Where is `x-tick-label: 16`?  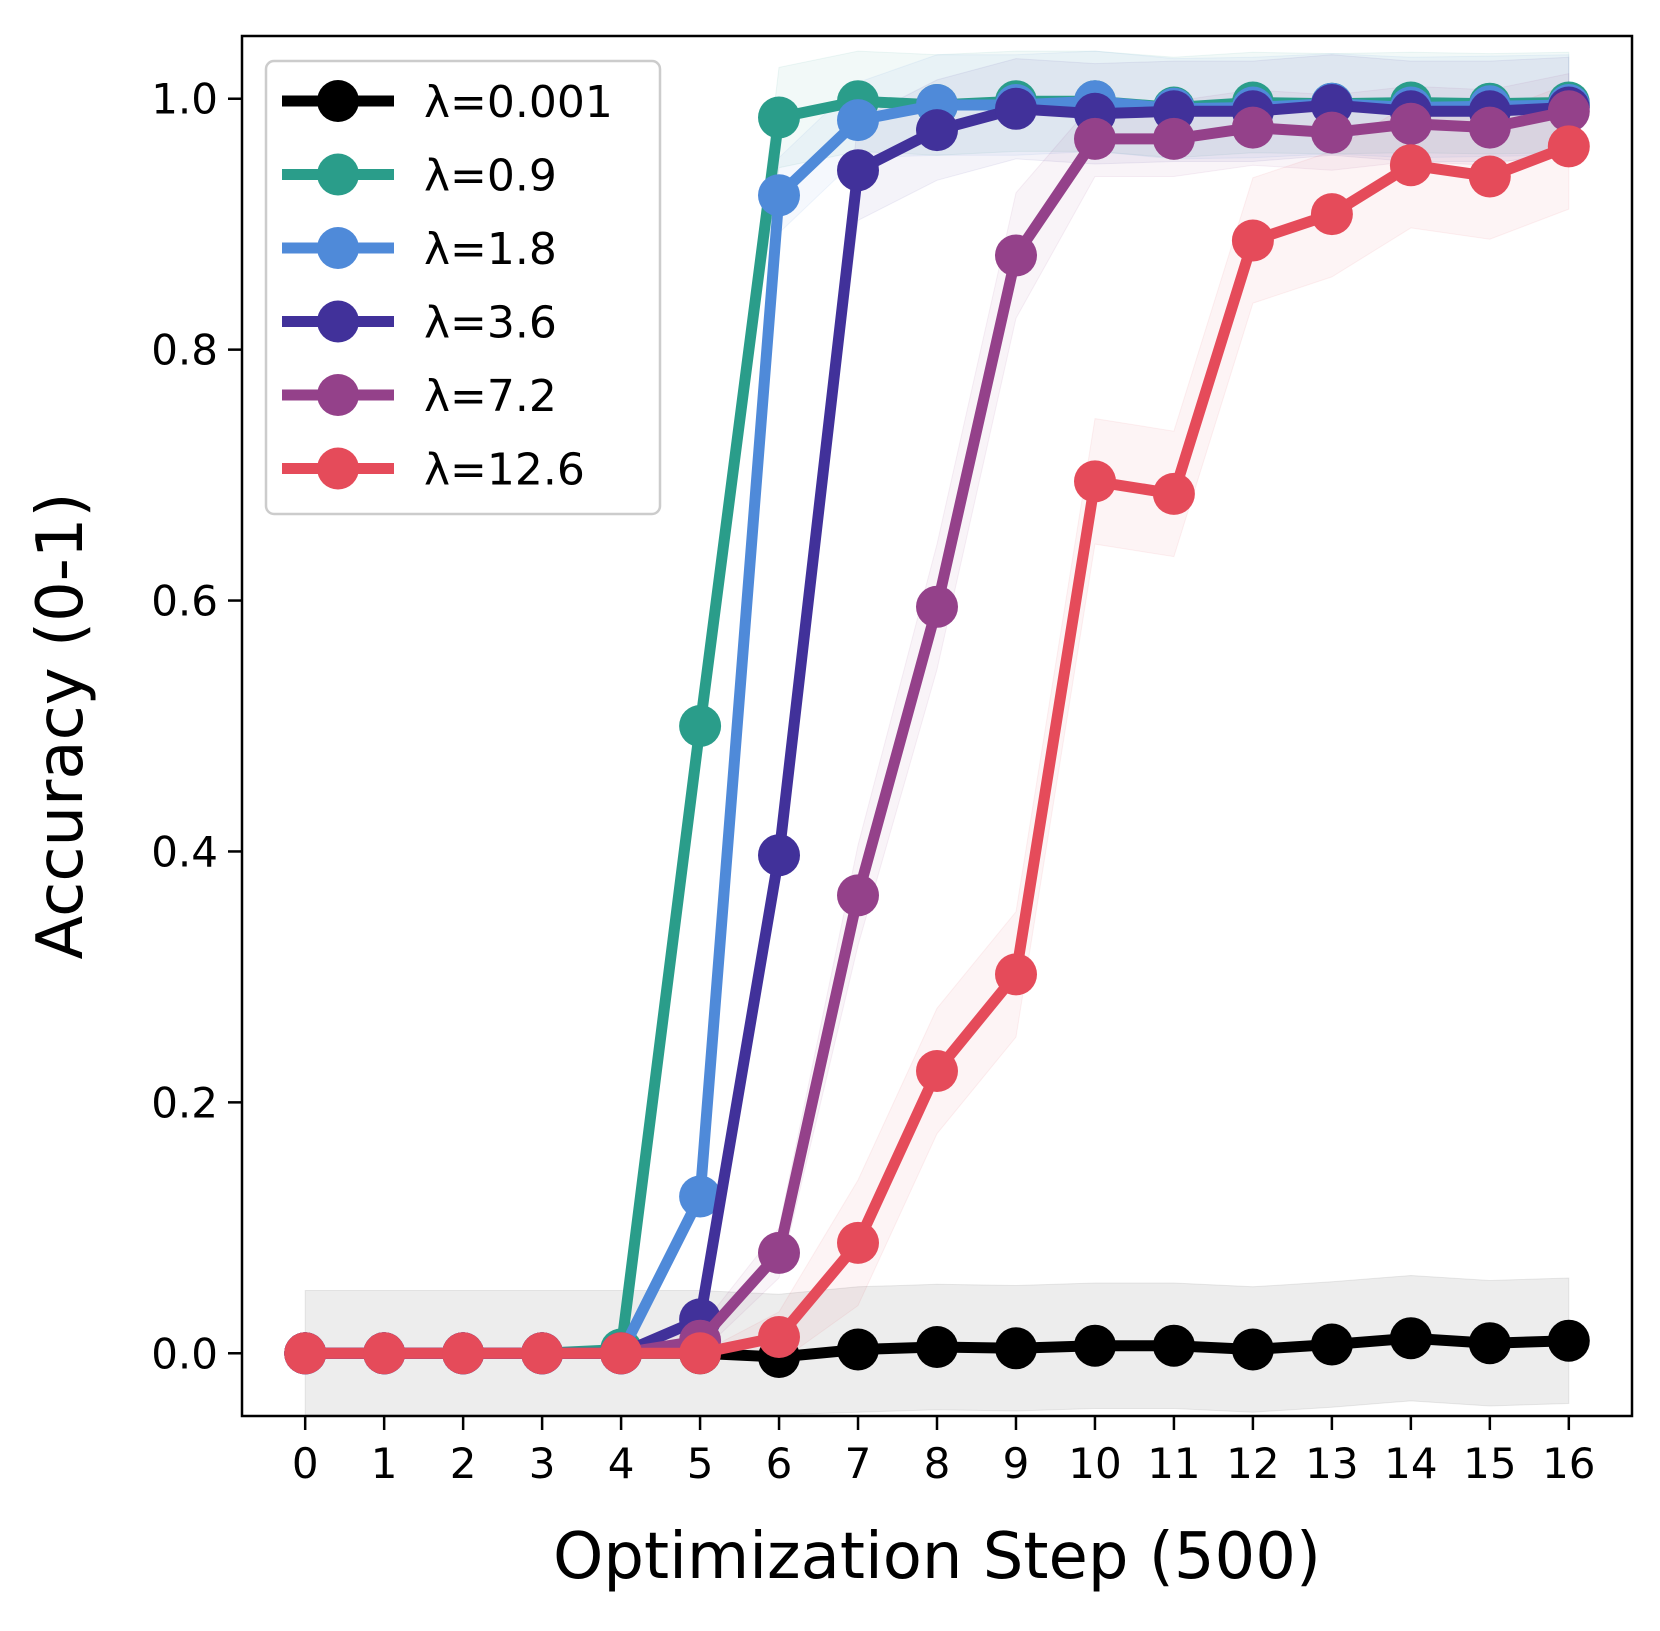
x-tick-label: 16 is located at coordinates (1568, 1463).